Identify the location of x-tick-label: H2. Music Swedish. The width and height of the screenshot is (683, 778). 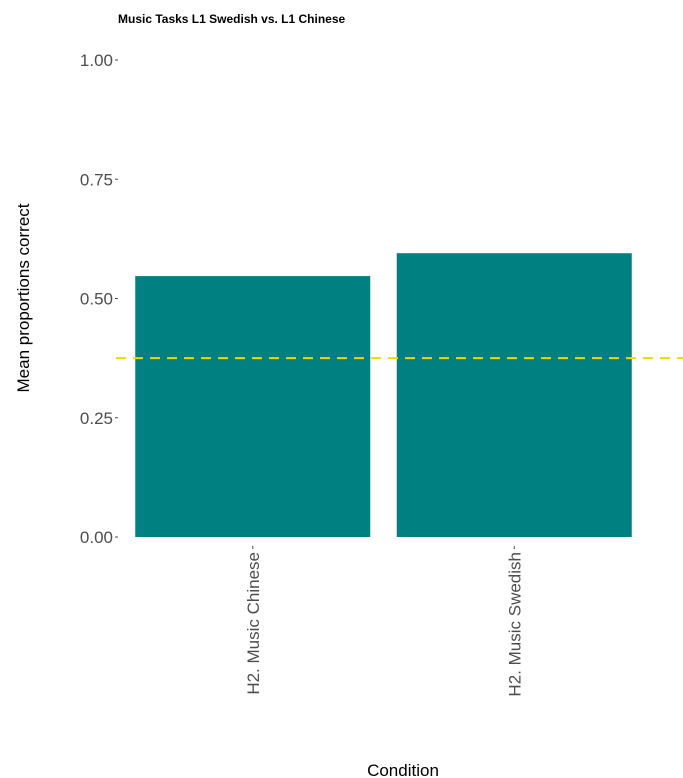
(514, 624).